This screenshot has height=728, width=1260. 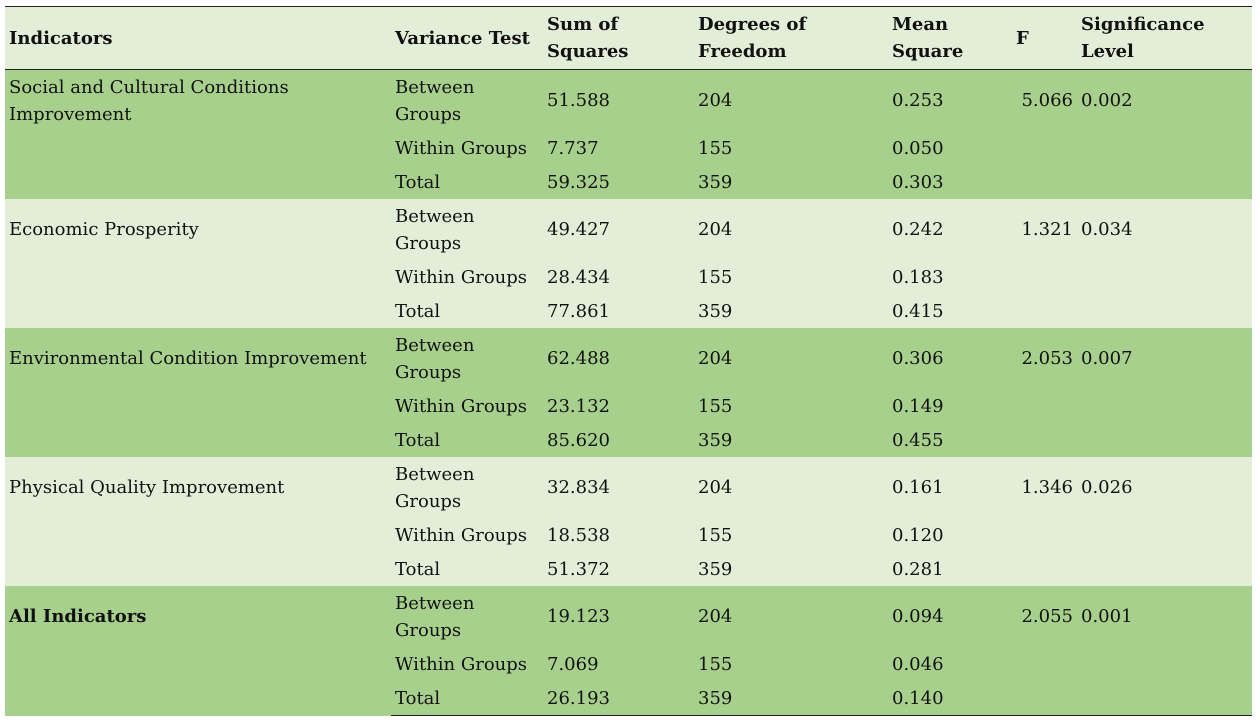 What do you see at coordinates (618, 358) in the screenshot?
I see `sum-of-squares-cell: 62.488` at bounding box center [618, 358].